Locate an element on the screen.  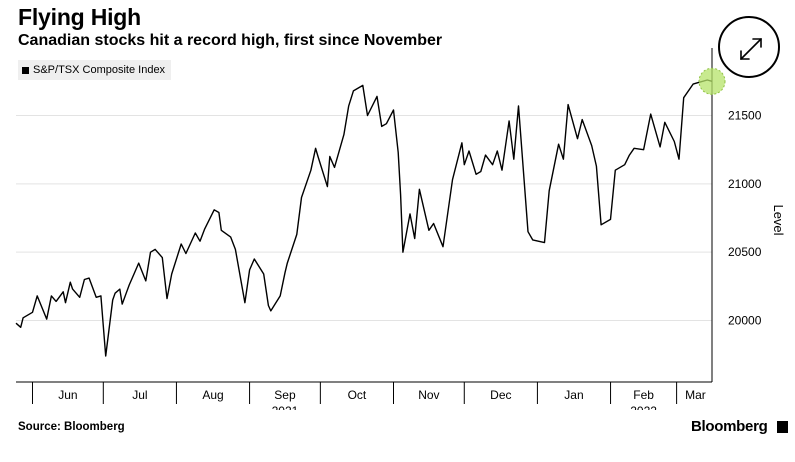
x-tick-label: Feb is located at coordinates (643, 395).